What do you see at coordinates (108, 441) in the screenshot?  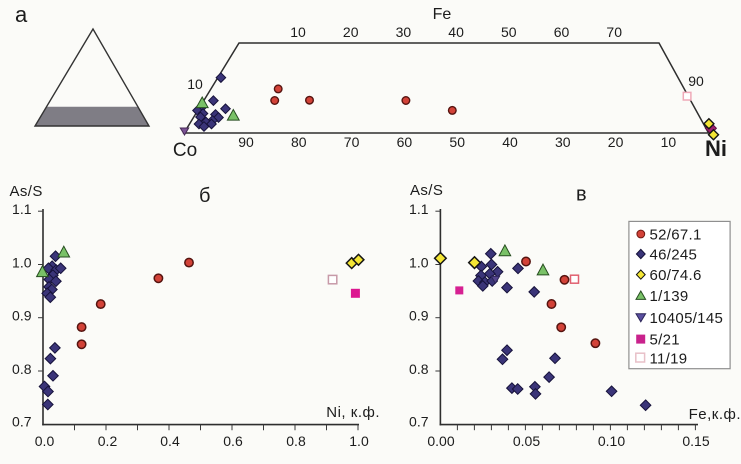 I see `svg-text: 0.2` at bounding box center [108, 441].